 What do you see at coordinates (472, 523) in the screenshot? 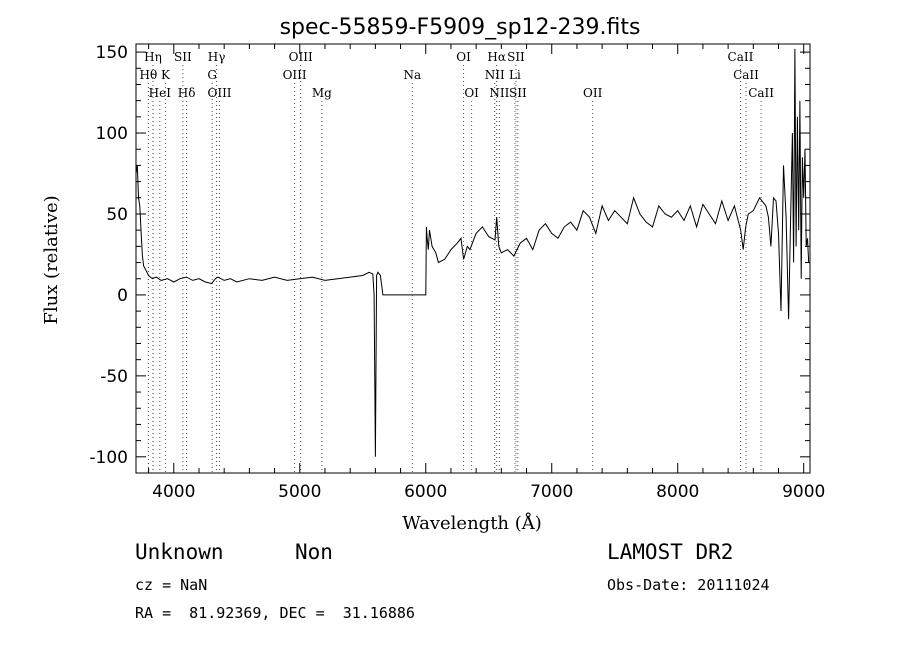
I see `x-axis-label: Wavelength (Å)` at bounding box center [472, 523].